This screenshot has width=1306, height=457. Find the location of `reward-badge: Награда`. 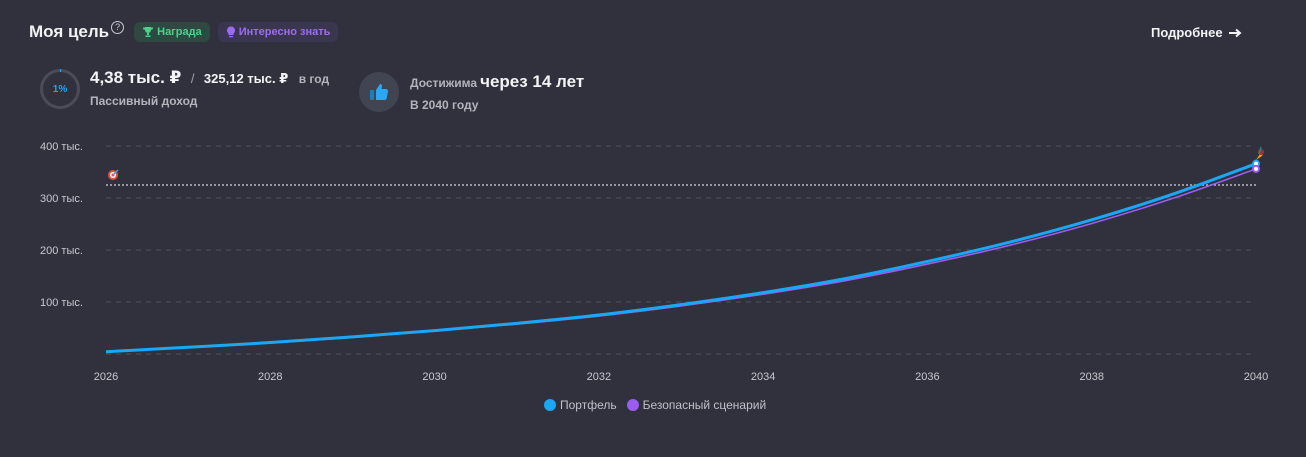

reward-badge: Награда is located at coordinates (172, 32).